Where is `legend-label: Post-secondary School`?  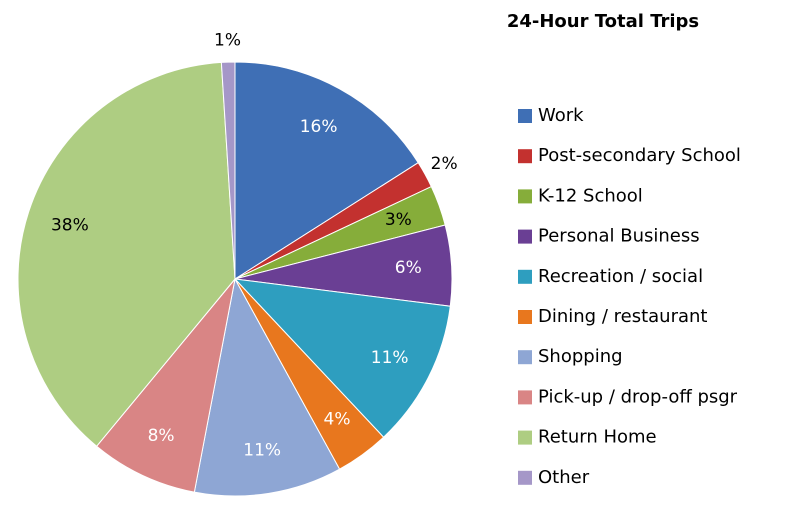
legend-label: Post-secondary School is located at coordinates (639, 155).